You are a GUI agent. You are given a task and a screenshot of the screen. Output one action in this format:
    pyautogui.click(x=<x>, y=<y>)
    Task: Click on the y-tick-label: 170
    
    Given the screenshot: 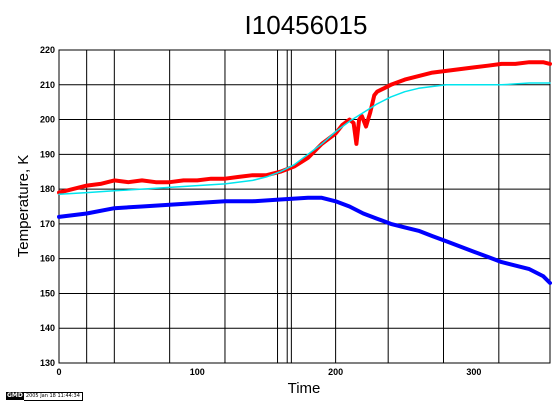 What is the action you would take?
    pyautogui.click(x=47, y=224)
    